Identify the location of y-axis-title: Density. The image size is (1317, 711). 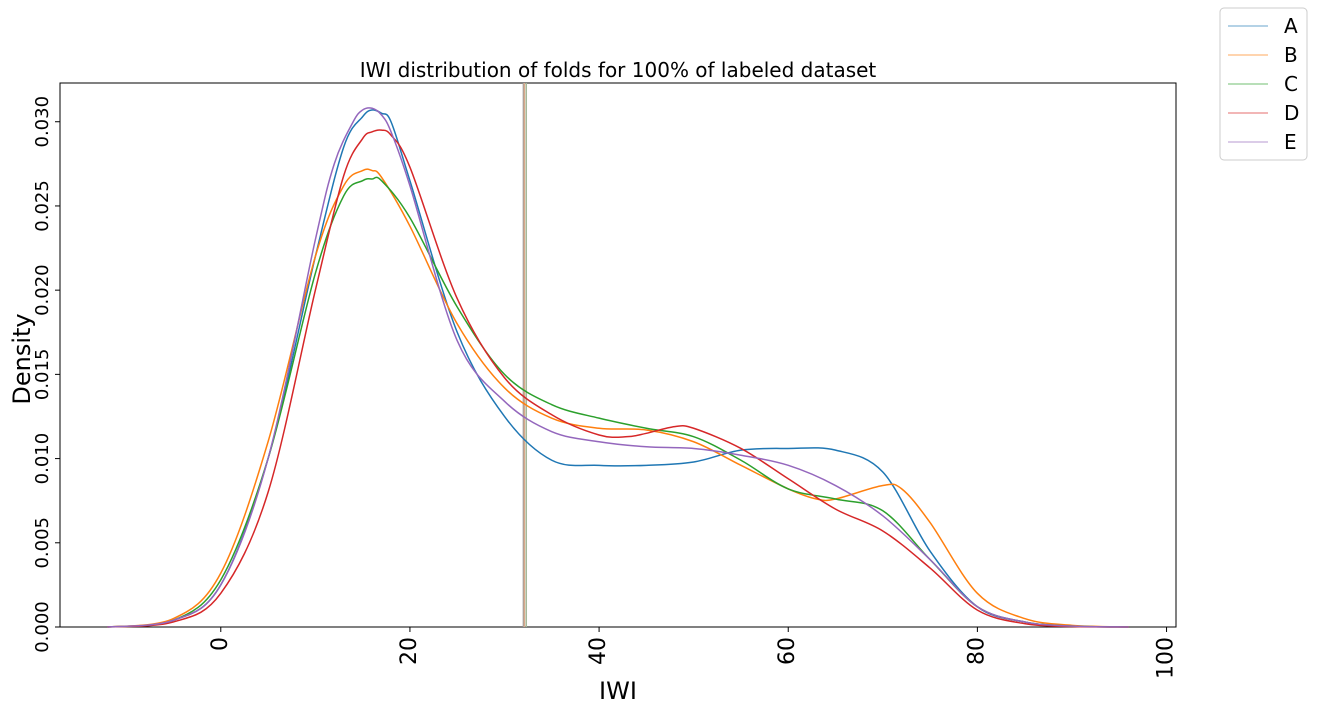
(22, 358).